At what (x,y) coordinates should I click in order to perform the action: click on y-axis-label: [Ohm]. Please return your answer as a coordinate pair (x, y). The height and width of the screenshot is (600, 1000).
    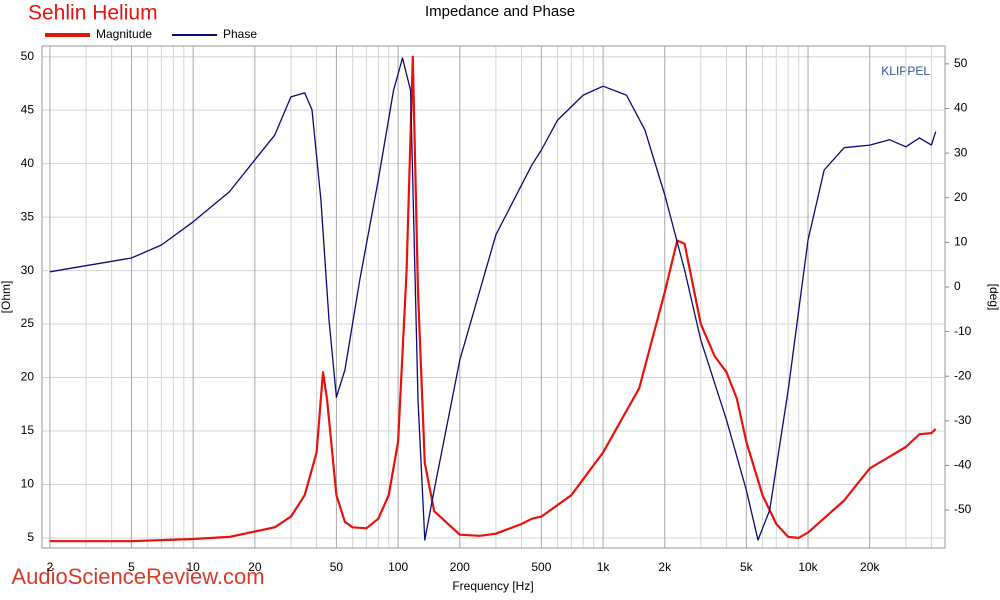
    Looking at the image, I should click on (6, 297).